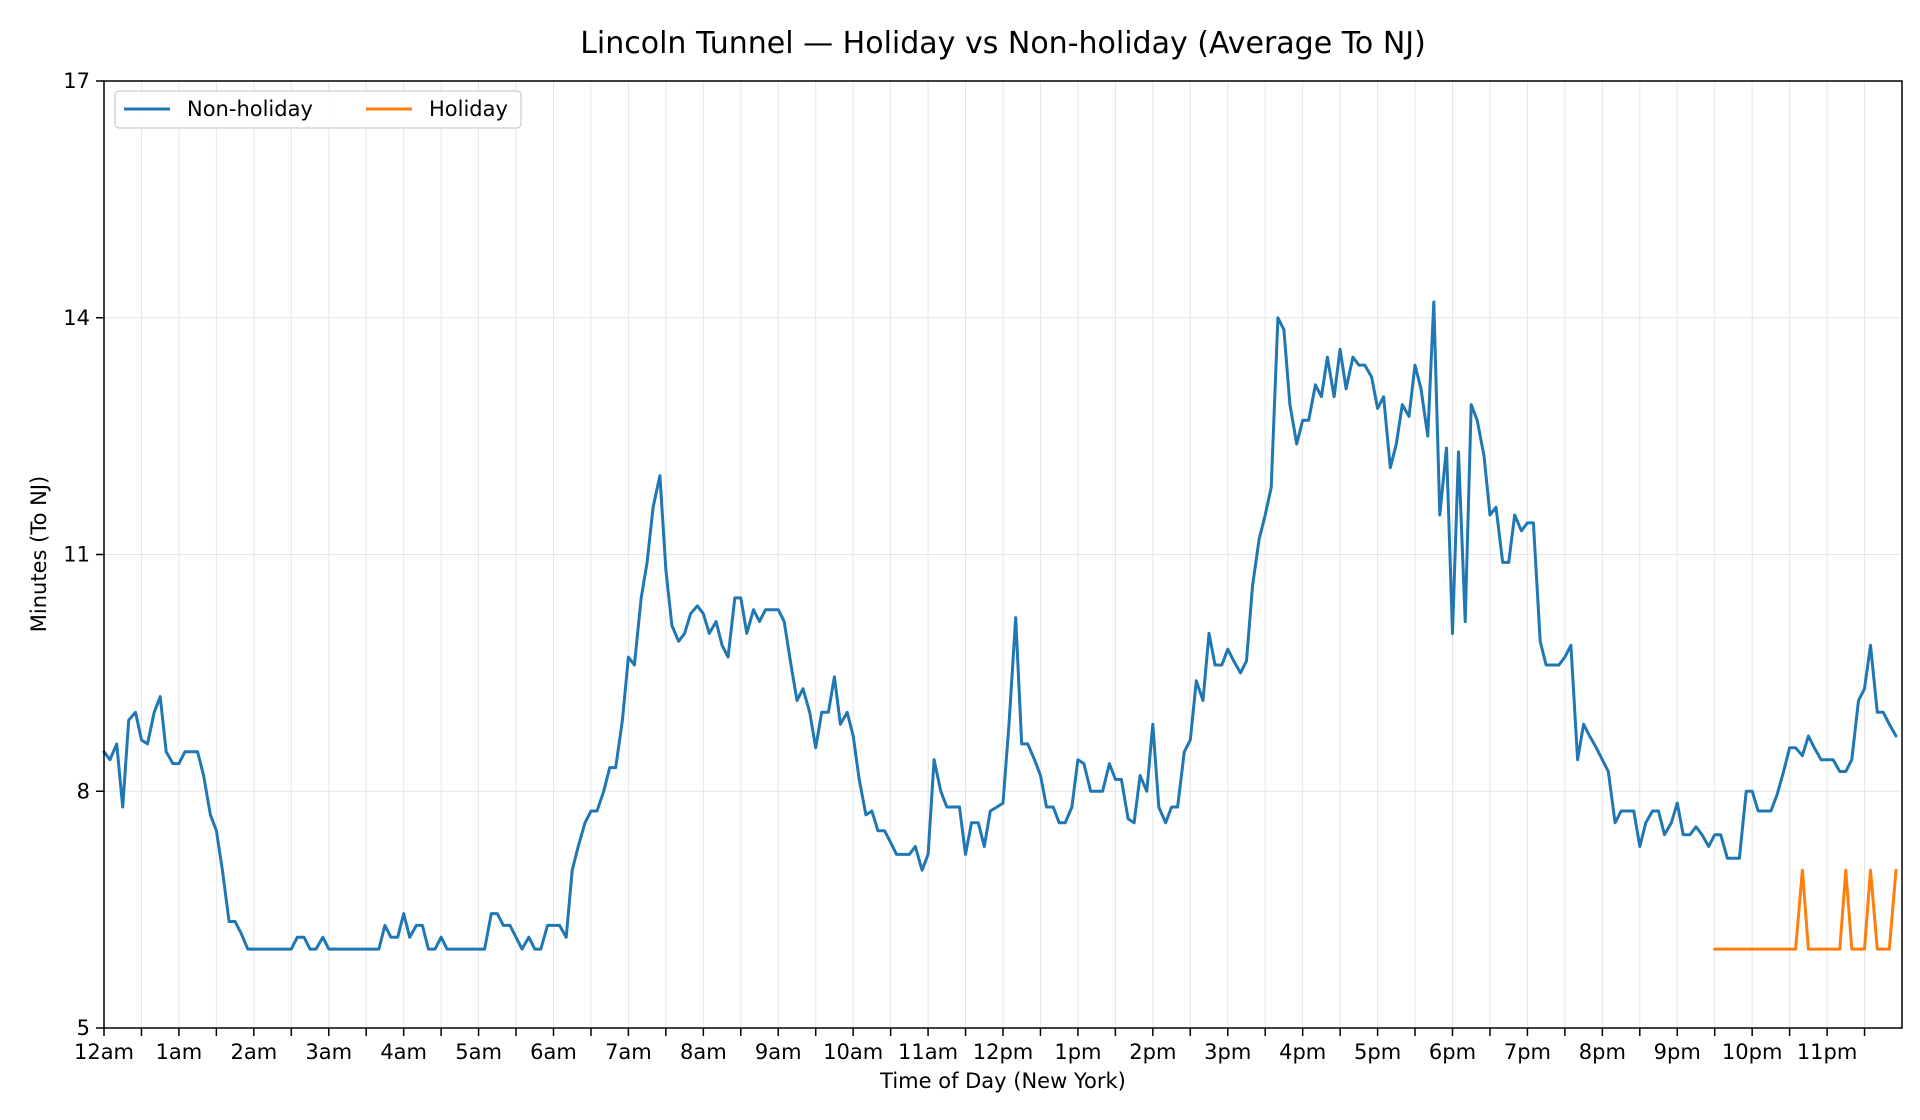 This screenshot has width=1920, height=1120. Describe the element at coordinates (1377, 1052) in the screenshot. I see `x-tick-label: 5pm` at that location.